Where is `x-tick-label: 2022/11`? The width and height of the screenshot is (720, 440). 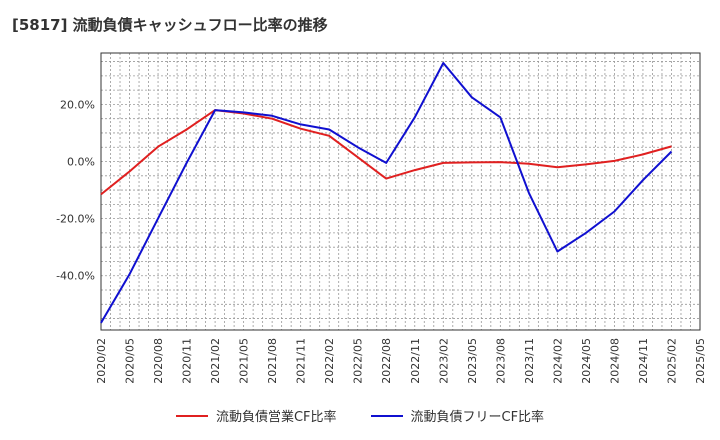
x-tick-label: 2022/11 is located at coordinates (415, 361).